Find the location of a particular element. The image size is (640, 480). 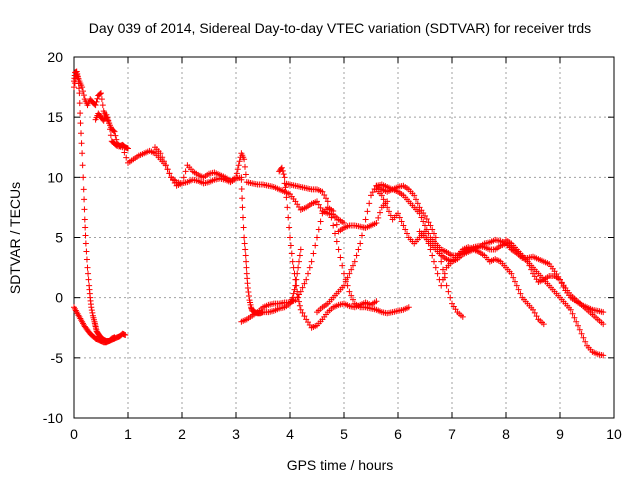

x-tick-label: 3 is located at coordinates (236, 434).